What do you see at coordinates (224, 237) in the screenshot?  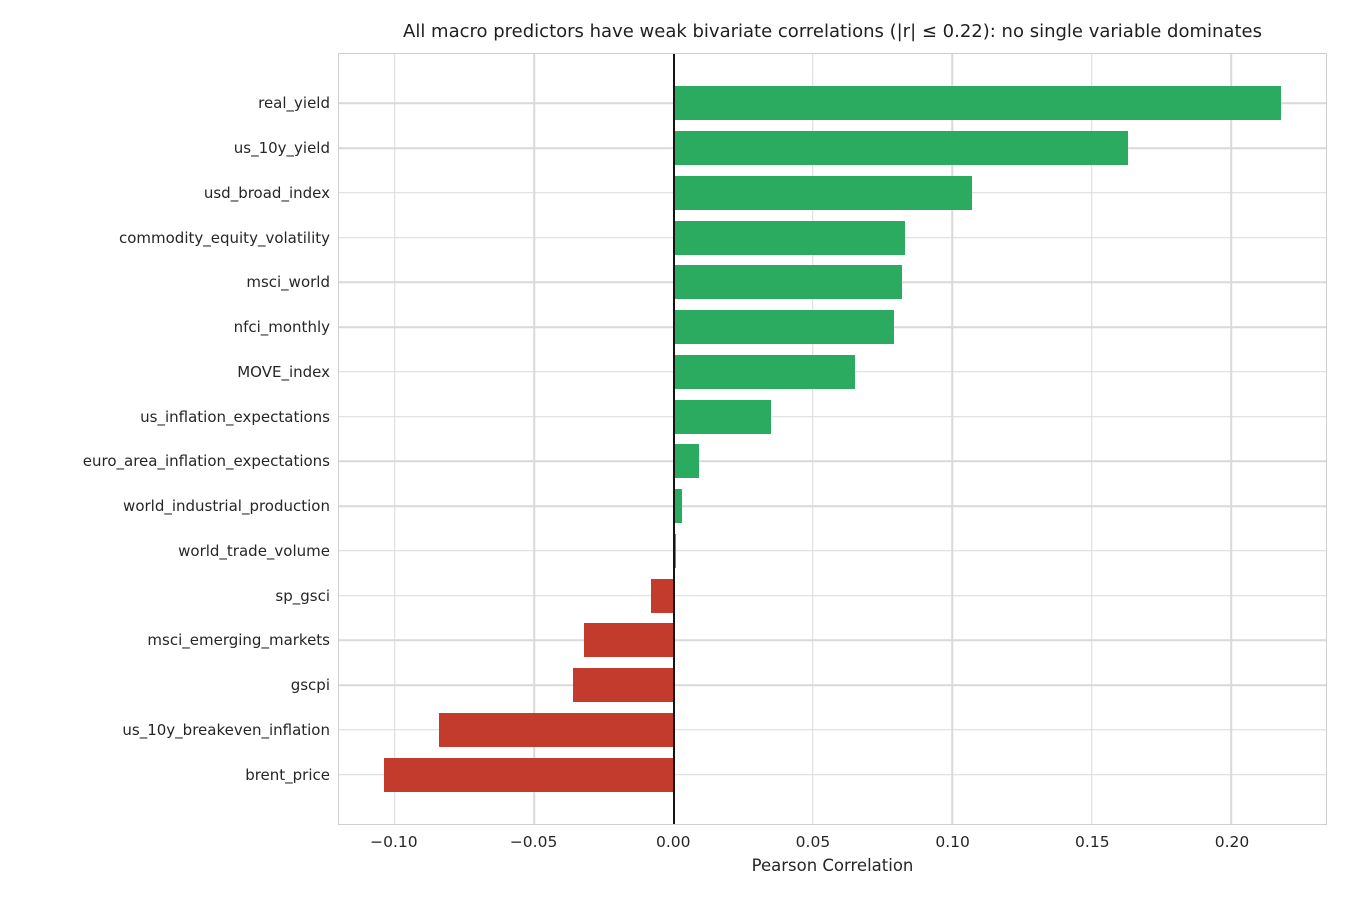 I see `y-tick-label-commodity_equity_volatility: commodity_equity_volatility` at bounding box center [224, 237].